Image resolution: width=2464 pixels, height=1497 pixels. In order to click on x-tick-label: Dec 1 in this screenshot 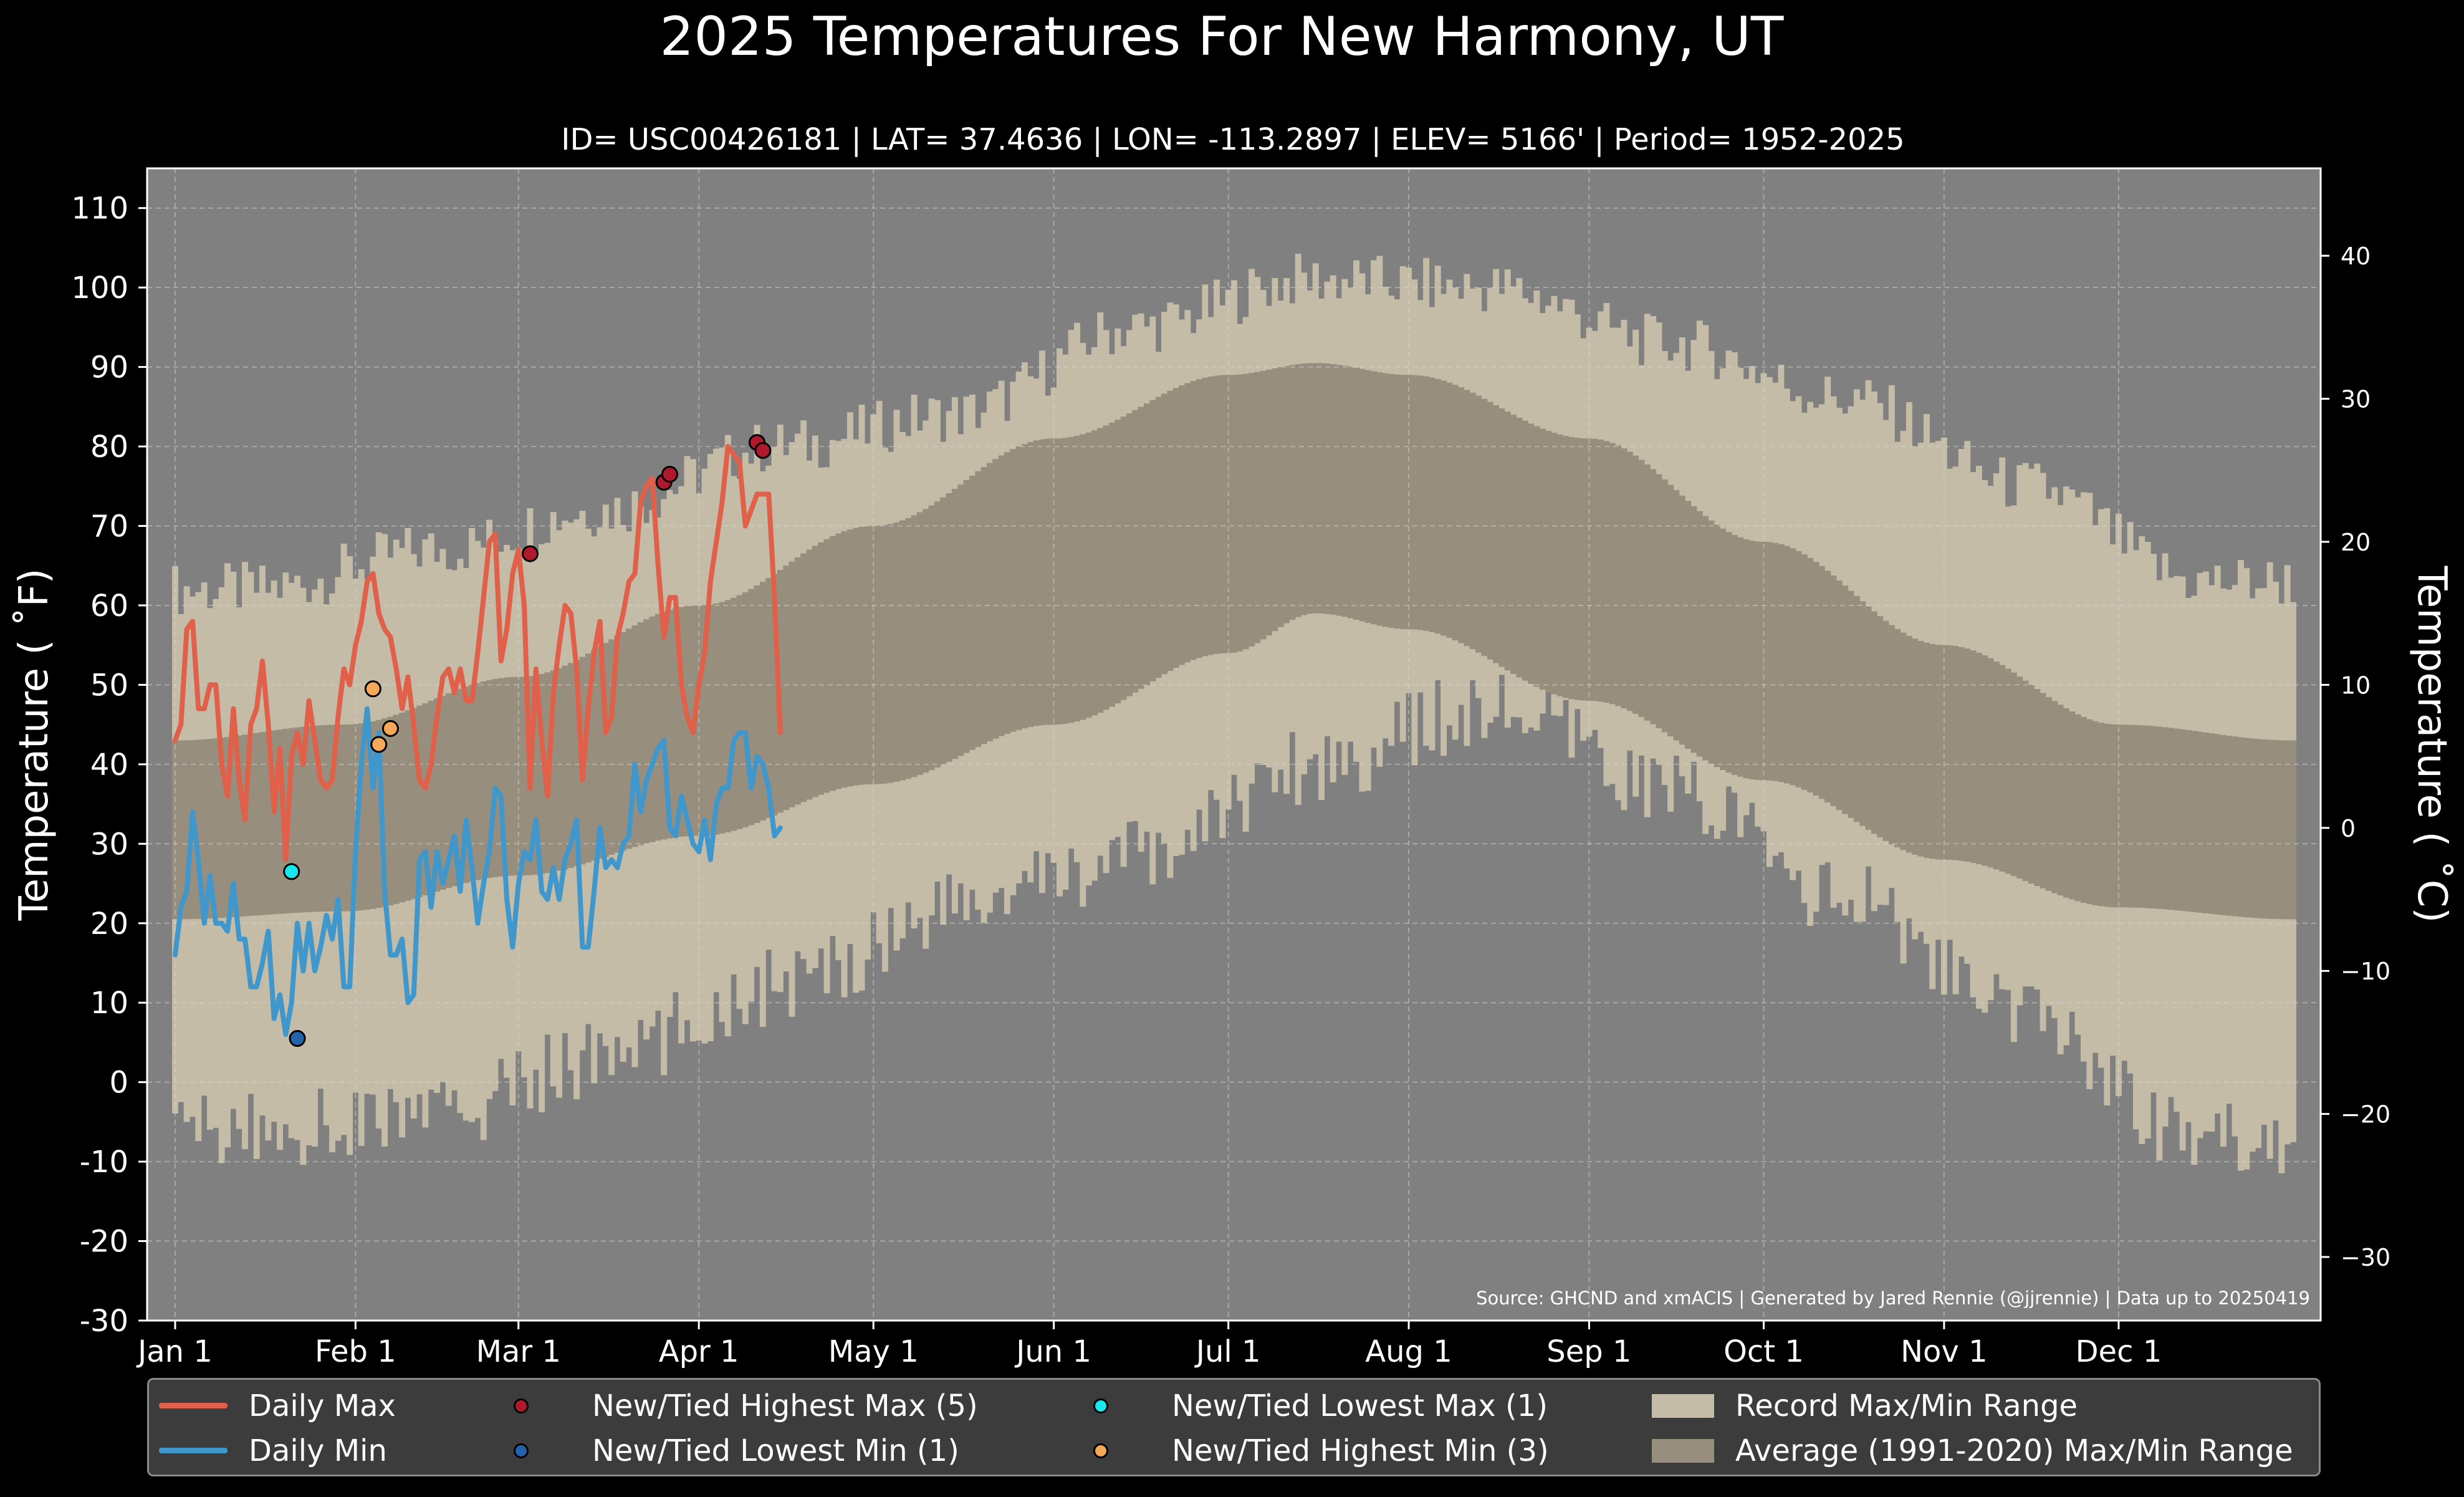, I will do `click(2119, 1351)`.